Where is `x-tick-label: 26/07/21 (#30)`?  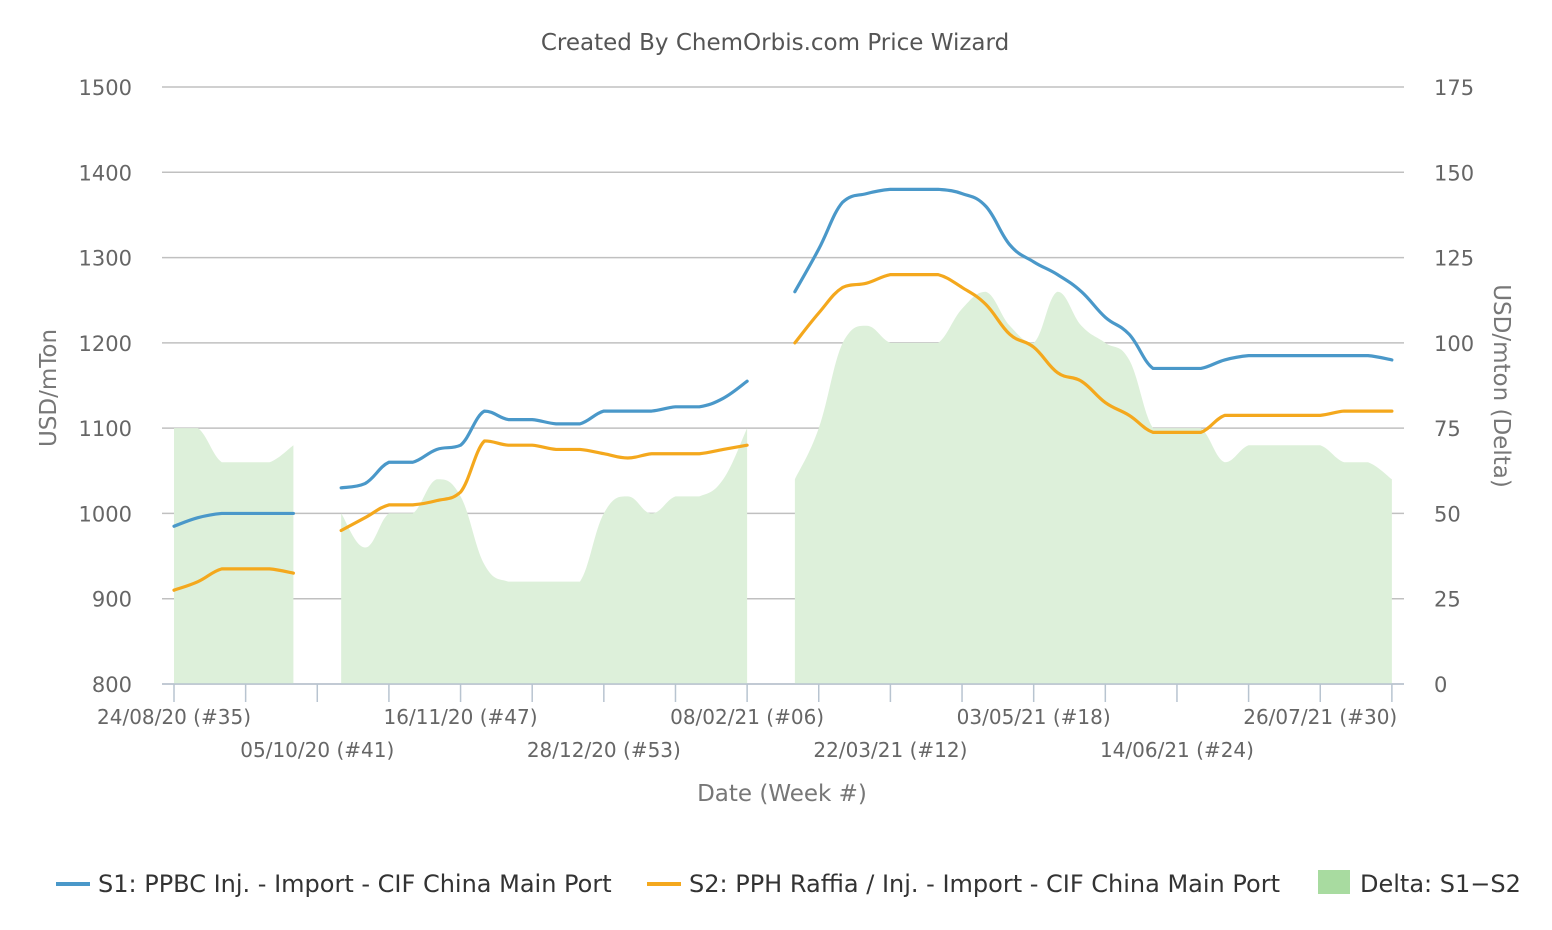
x-tick-label: 26/07/21 (#30) is located at coordinates (1320, 717).